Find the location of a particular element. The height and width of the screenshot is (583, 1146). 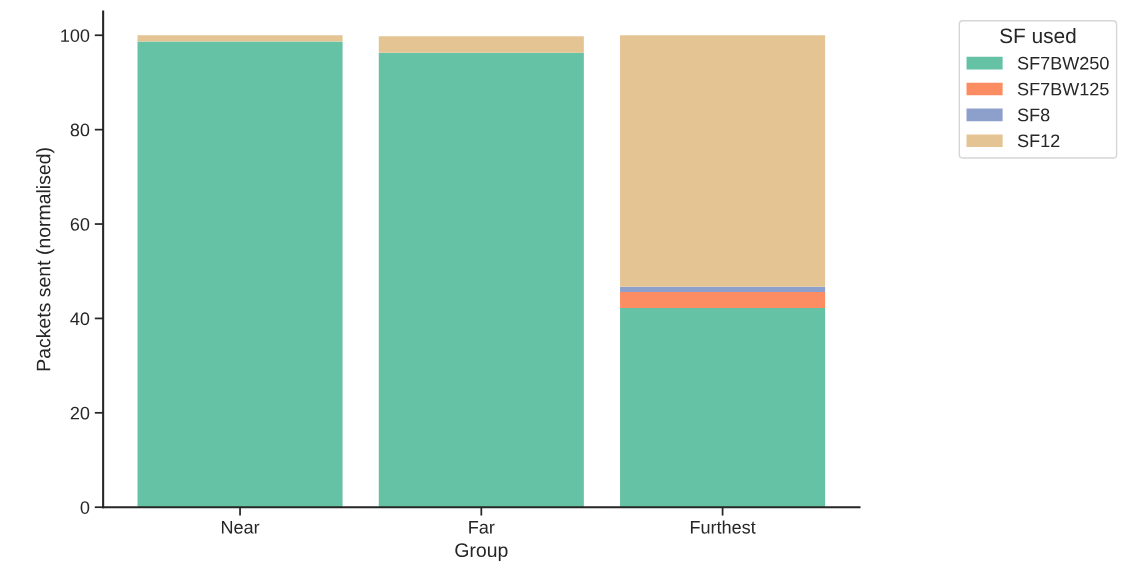

x-tick-label: Near is located at coordinates (240, 527).